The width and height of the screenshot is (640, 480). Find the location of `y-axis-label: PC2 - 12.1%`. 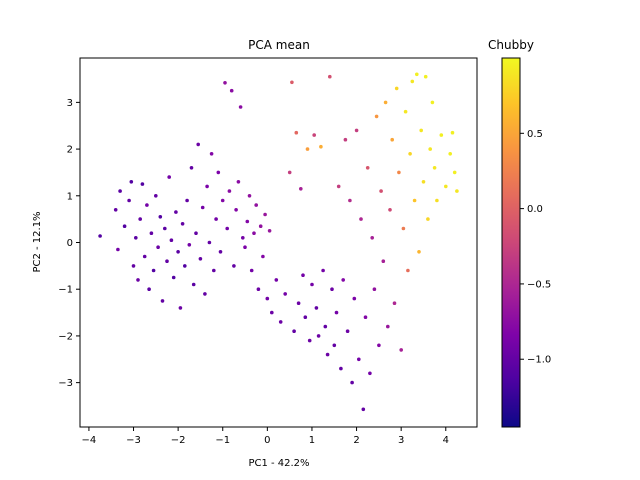

y-axis-label: PC2 - 12.1% is located at coordinates (37, 241).